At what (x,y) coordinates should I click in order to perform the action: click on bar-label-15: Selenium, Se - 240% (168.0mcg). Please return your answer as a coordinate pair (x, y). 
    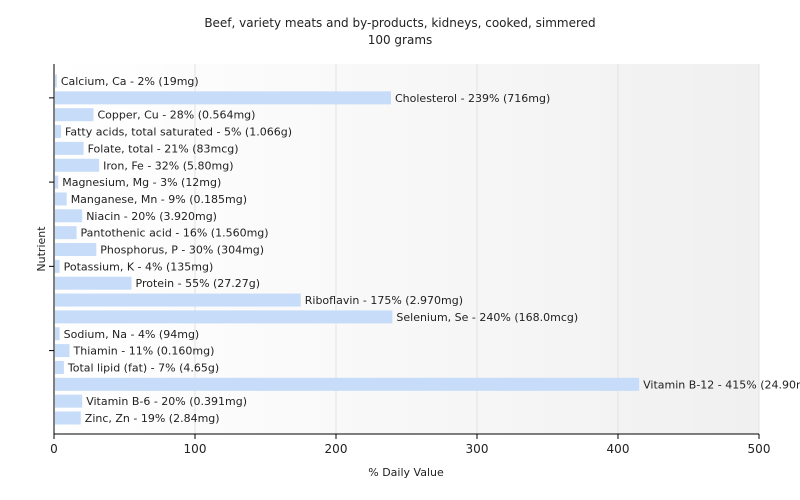
    Looking at the image, I should click on (487, 317).